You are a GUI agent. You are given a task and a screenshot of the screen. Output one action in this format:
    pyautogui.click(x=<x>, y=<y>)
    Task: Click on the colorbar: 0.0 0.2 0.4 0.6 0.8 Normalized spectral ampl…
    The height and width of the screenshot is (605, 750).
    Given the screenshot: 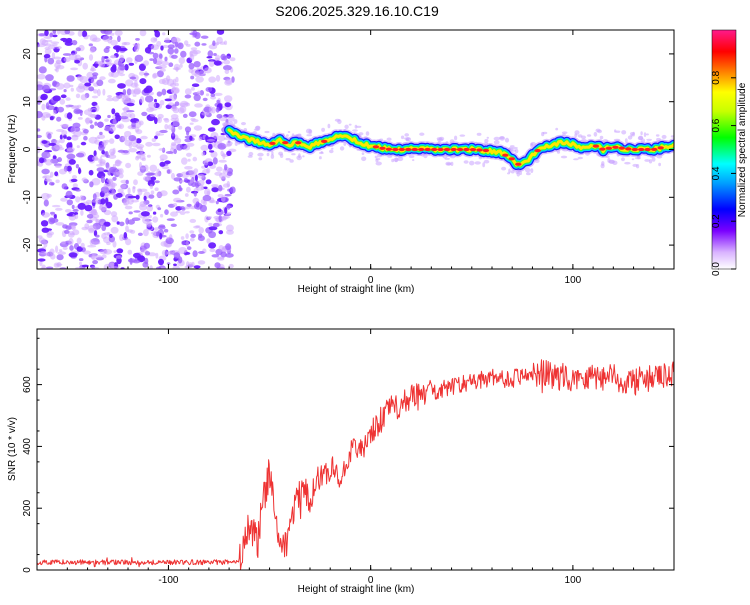 What is the action you would take?
    pyautogui.click(x=729, y=152)
    